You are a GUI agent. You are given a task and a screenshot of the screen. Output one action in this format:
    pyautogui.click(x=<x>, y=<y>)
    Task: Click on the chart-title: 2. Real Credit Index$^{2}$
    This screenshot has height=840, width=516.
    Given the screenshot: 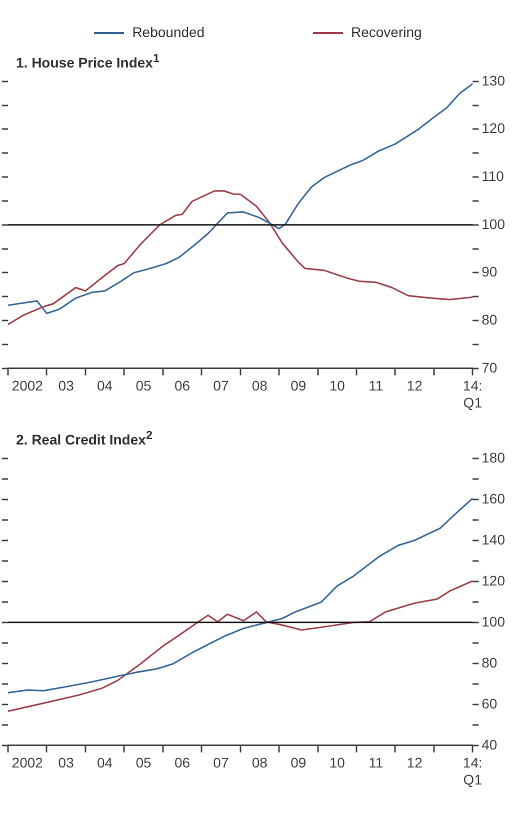 What is the action you would take?
    pyautogui.click(x=84, y=438)
    